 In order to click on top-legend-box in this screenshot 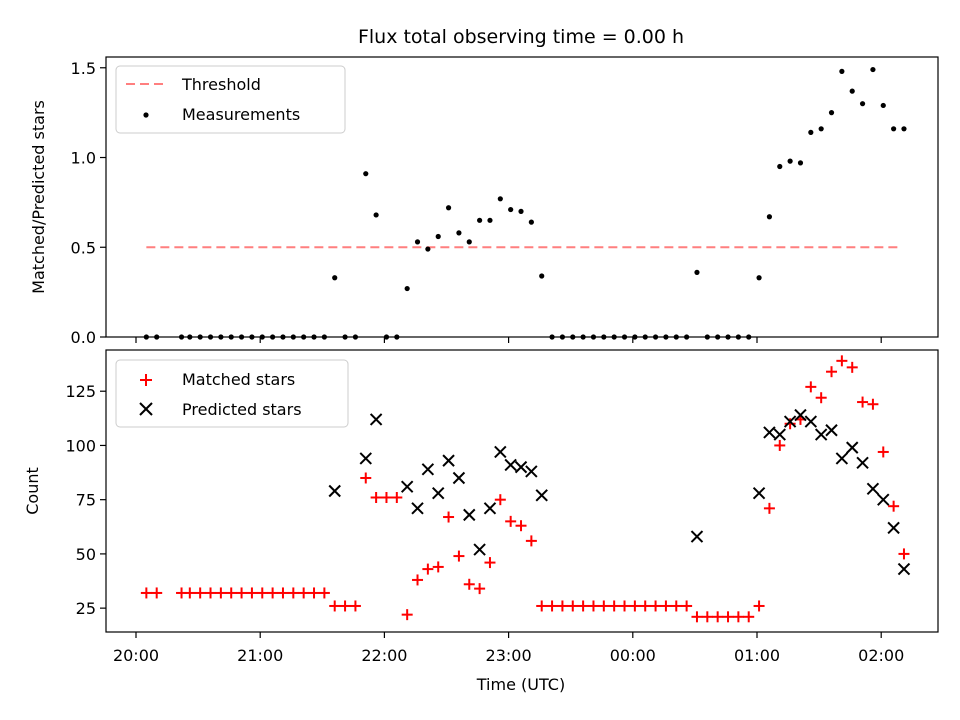, I will do `click(230, 99)`.